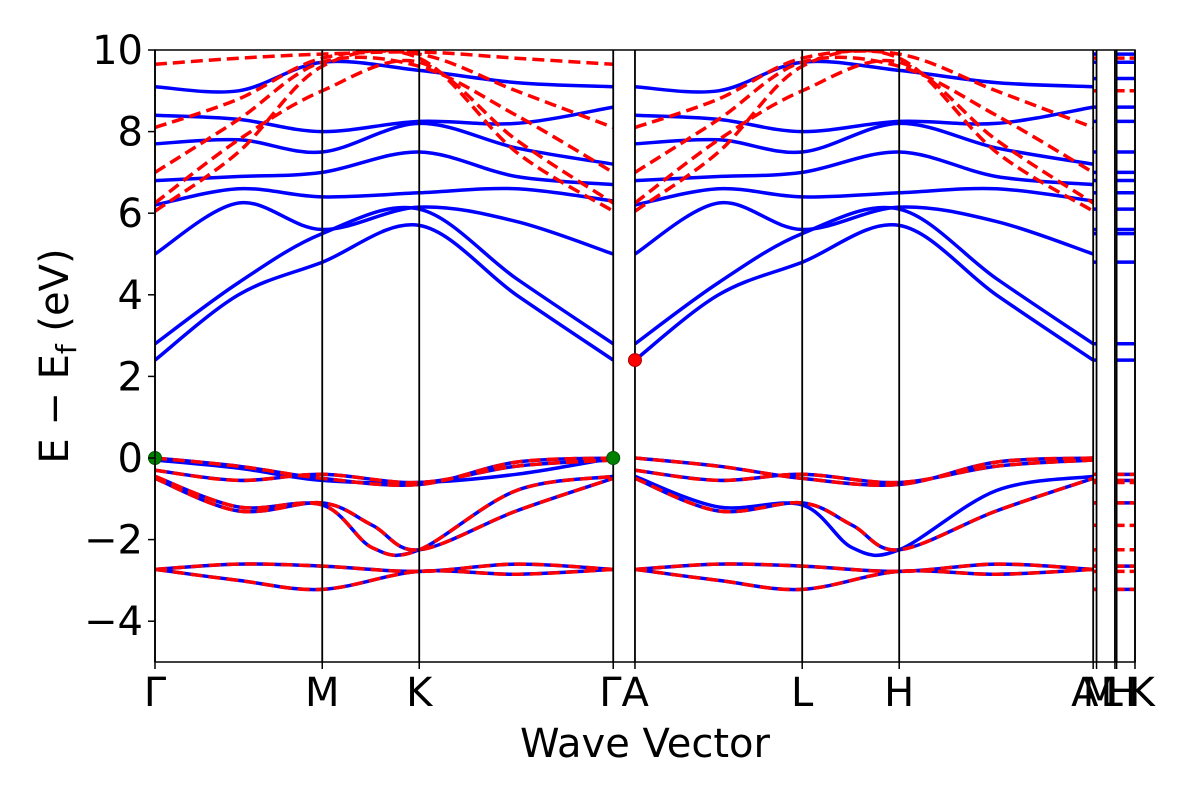 This screenshot has height=800, width=1200. Describe the element at coordinates (1085, 693) in the screenshot. I see `x-tick-label-6: A` at that location.